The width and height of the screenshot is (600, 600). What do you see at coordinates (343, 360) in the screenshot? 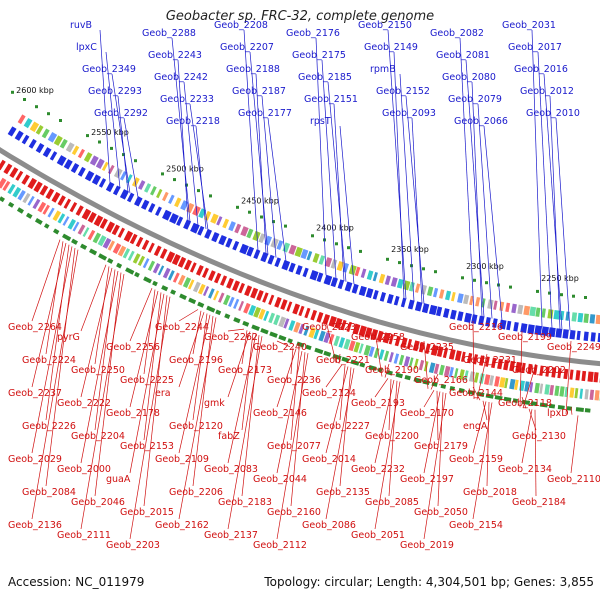
I see `reverse-gene-label: Geob_2221` at bounding box center [343, 360].